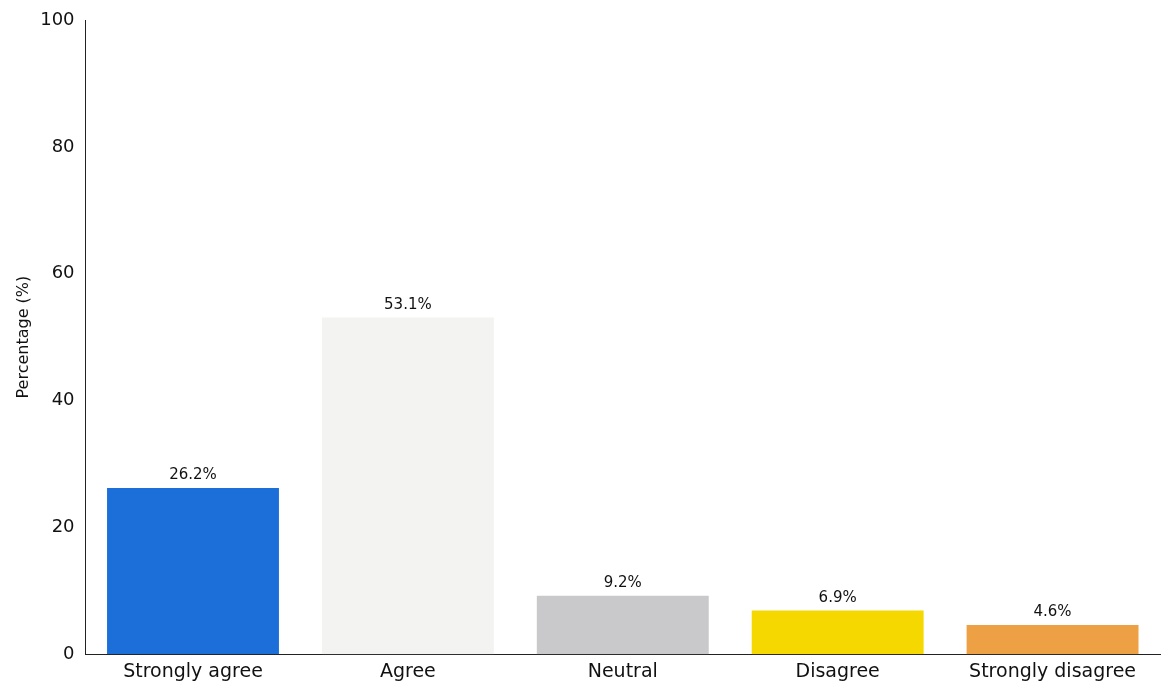 Image resolution: width=1170 pixels, height=694 pixels. I want to click on data-label: 4.6%, so click(1052, 611).